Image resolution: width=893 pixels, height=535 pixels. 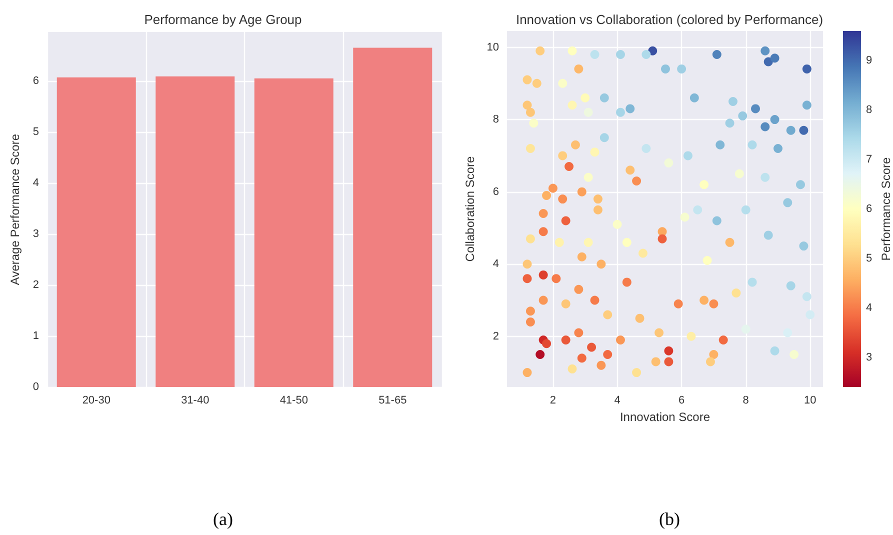 I want to click on x-axis-title: Innovation Score, so click(x=665, y=417).